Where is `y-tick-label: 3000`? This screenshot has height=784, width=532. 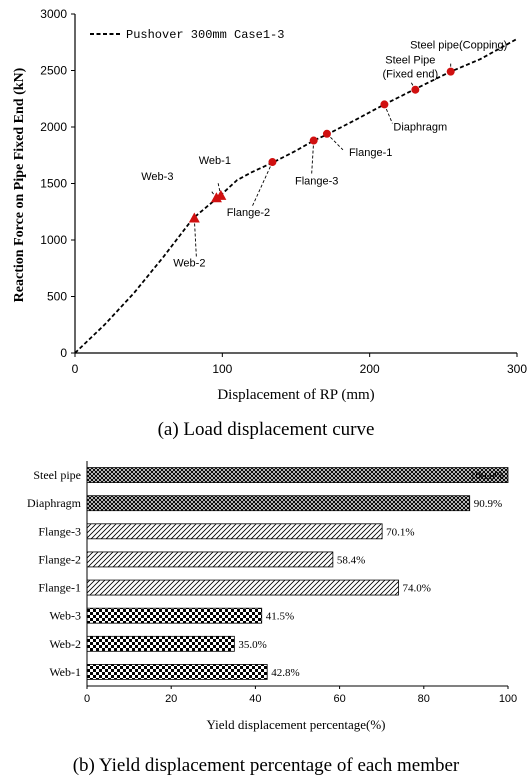 y-tick-label: 3000 is located at coordinates (53, 14).